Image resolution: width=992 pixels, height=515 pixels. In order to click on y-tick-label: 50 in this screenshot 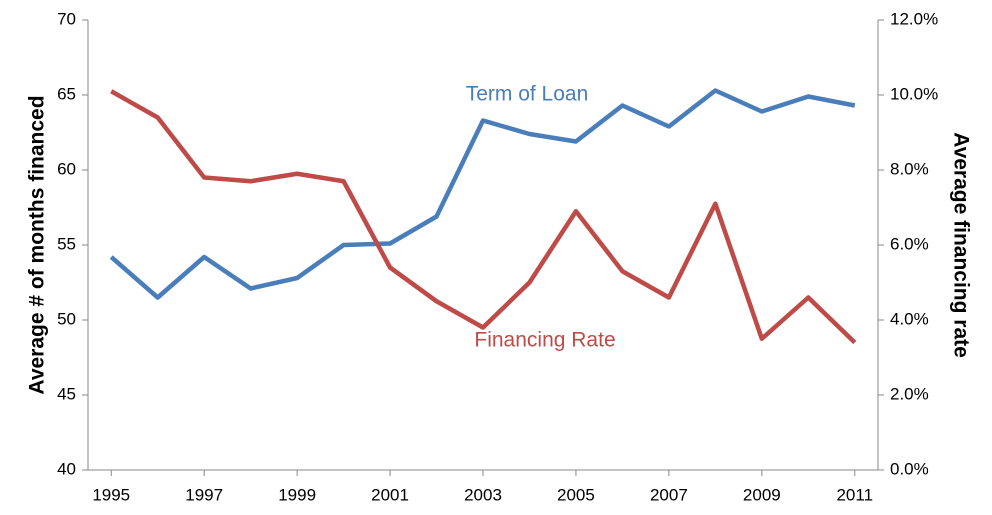, I will do `click(66, 318)`.